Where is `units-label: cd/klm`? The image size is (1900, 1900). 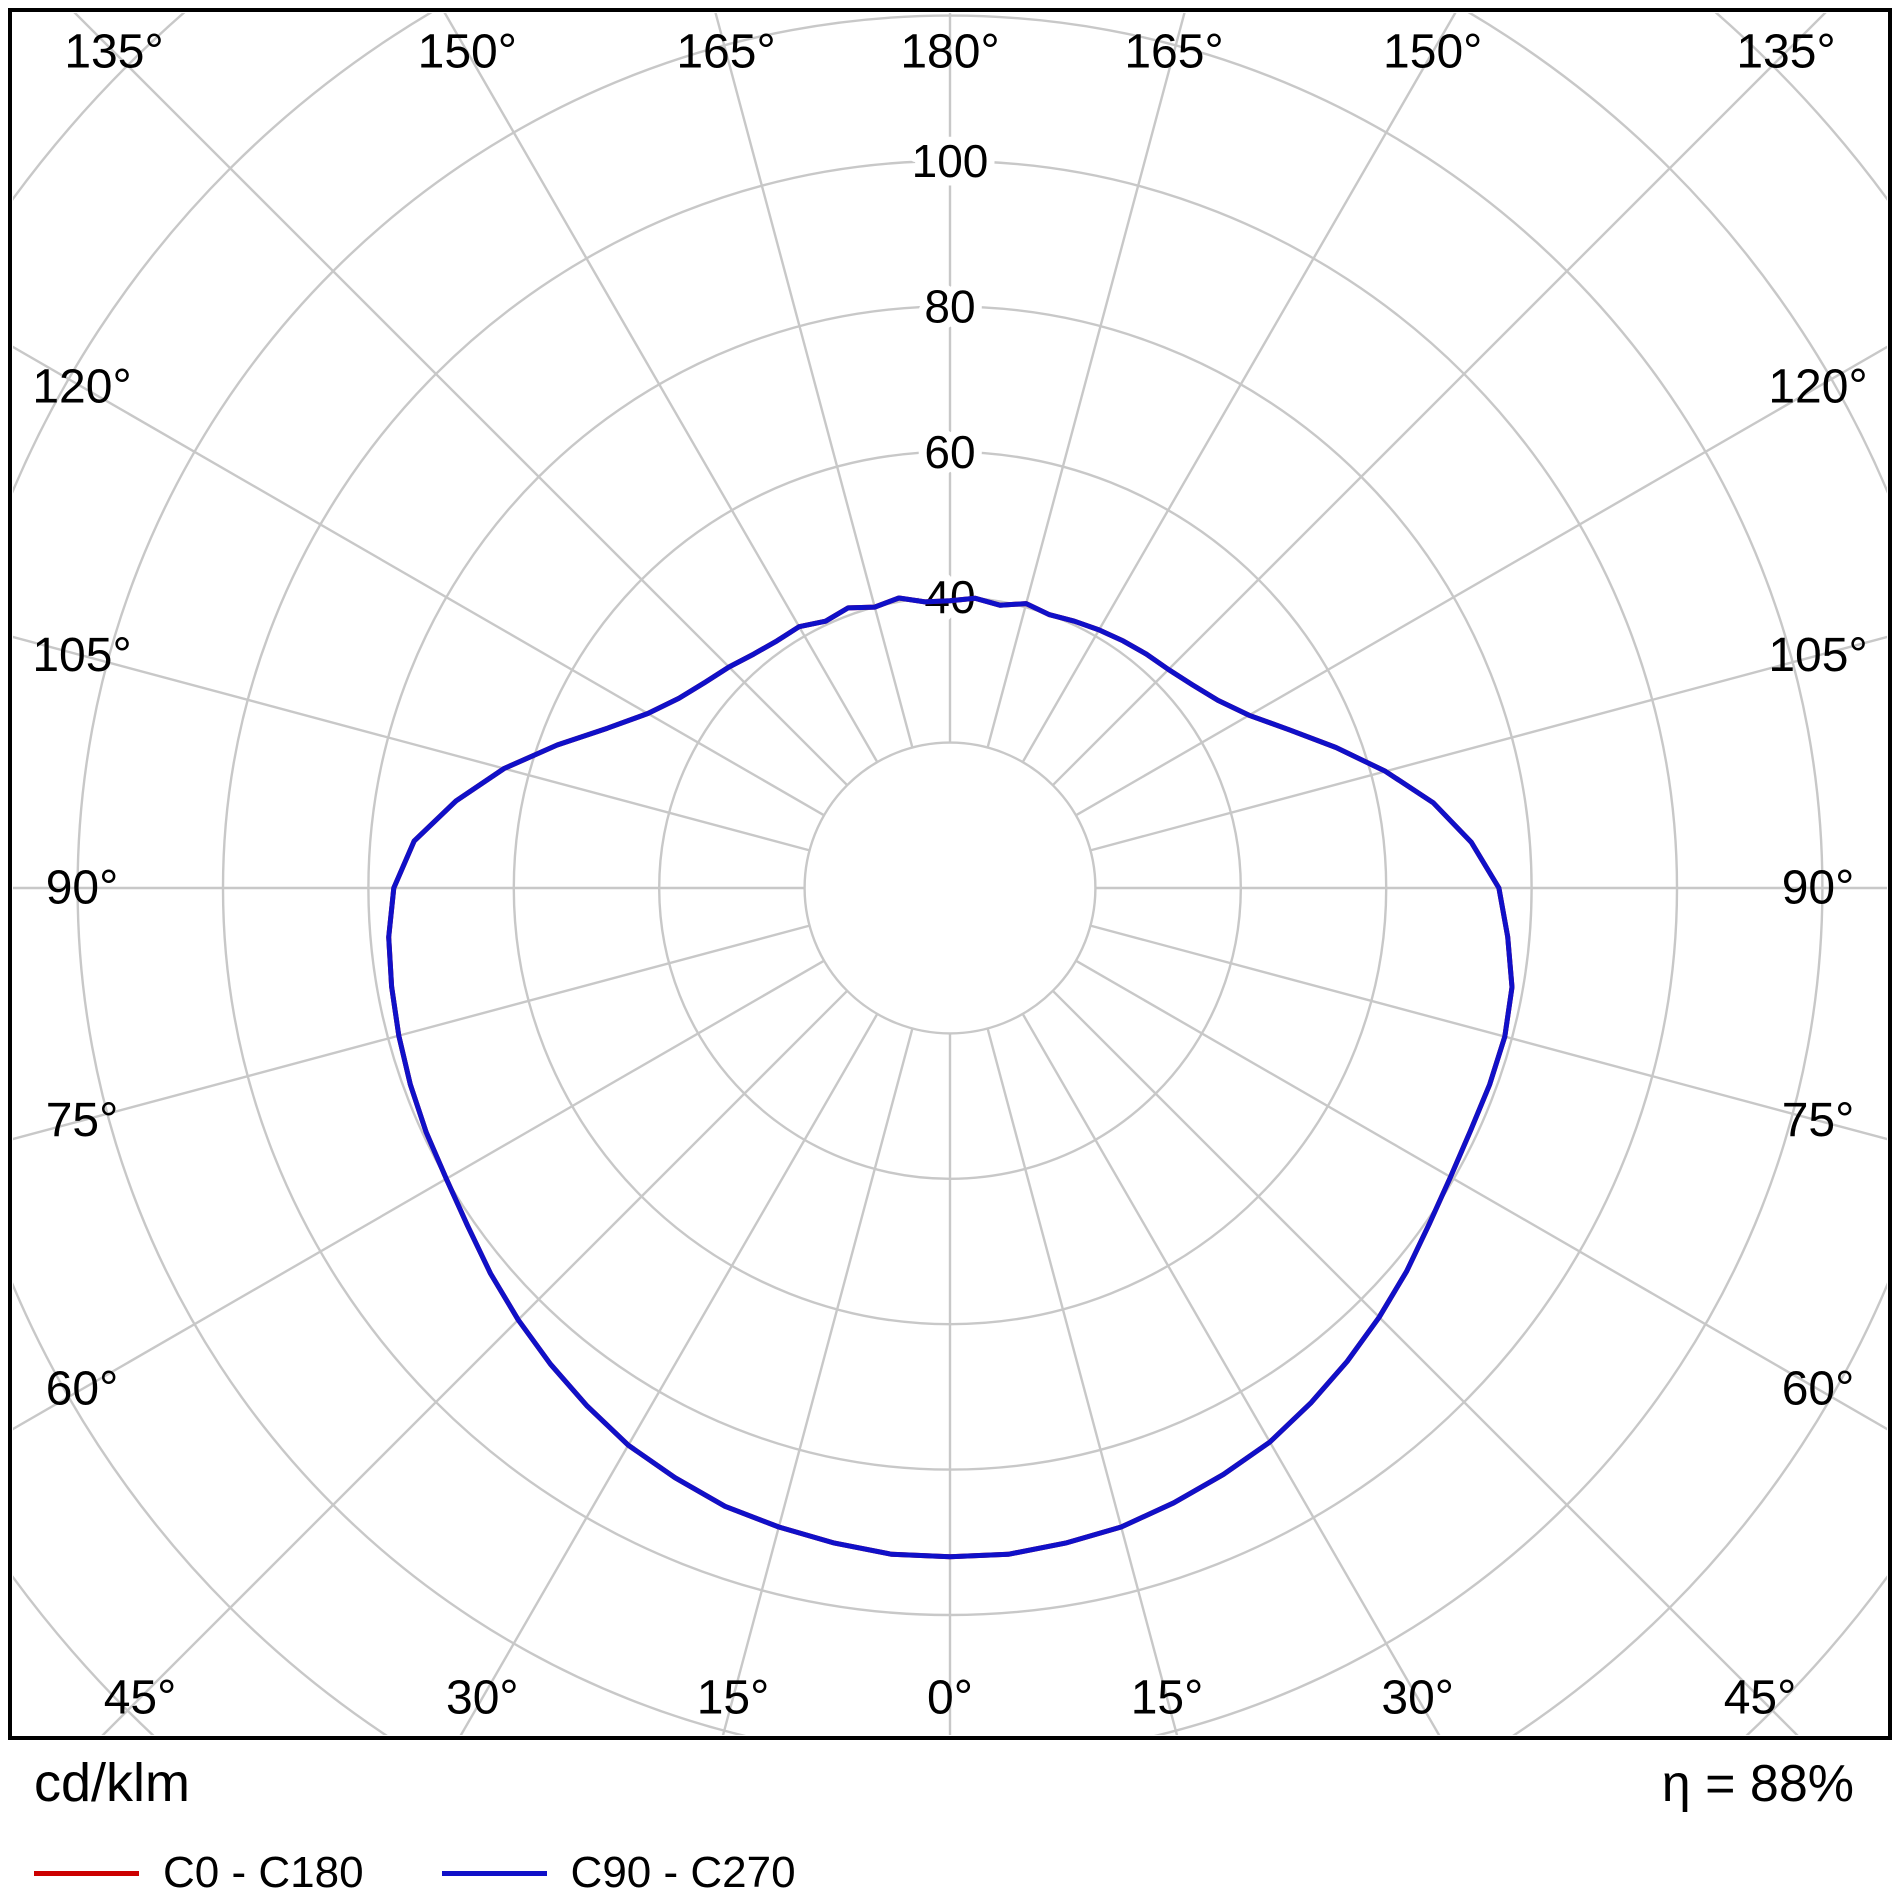 units-label: cd/klm is located at coordinates (112, 1783).